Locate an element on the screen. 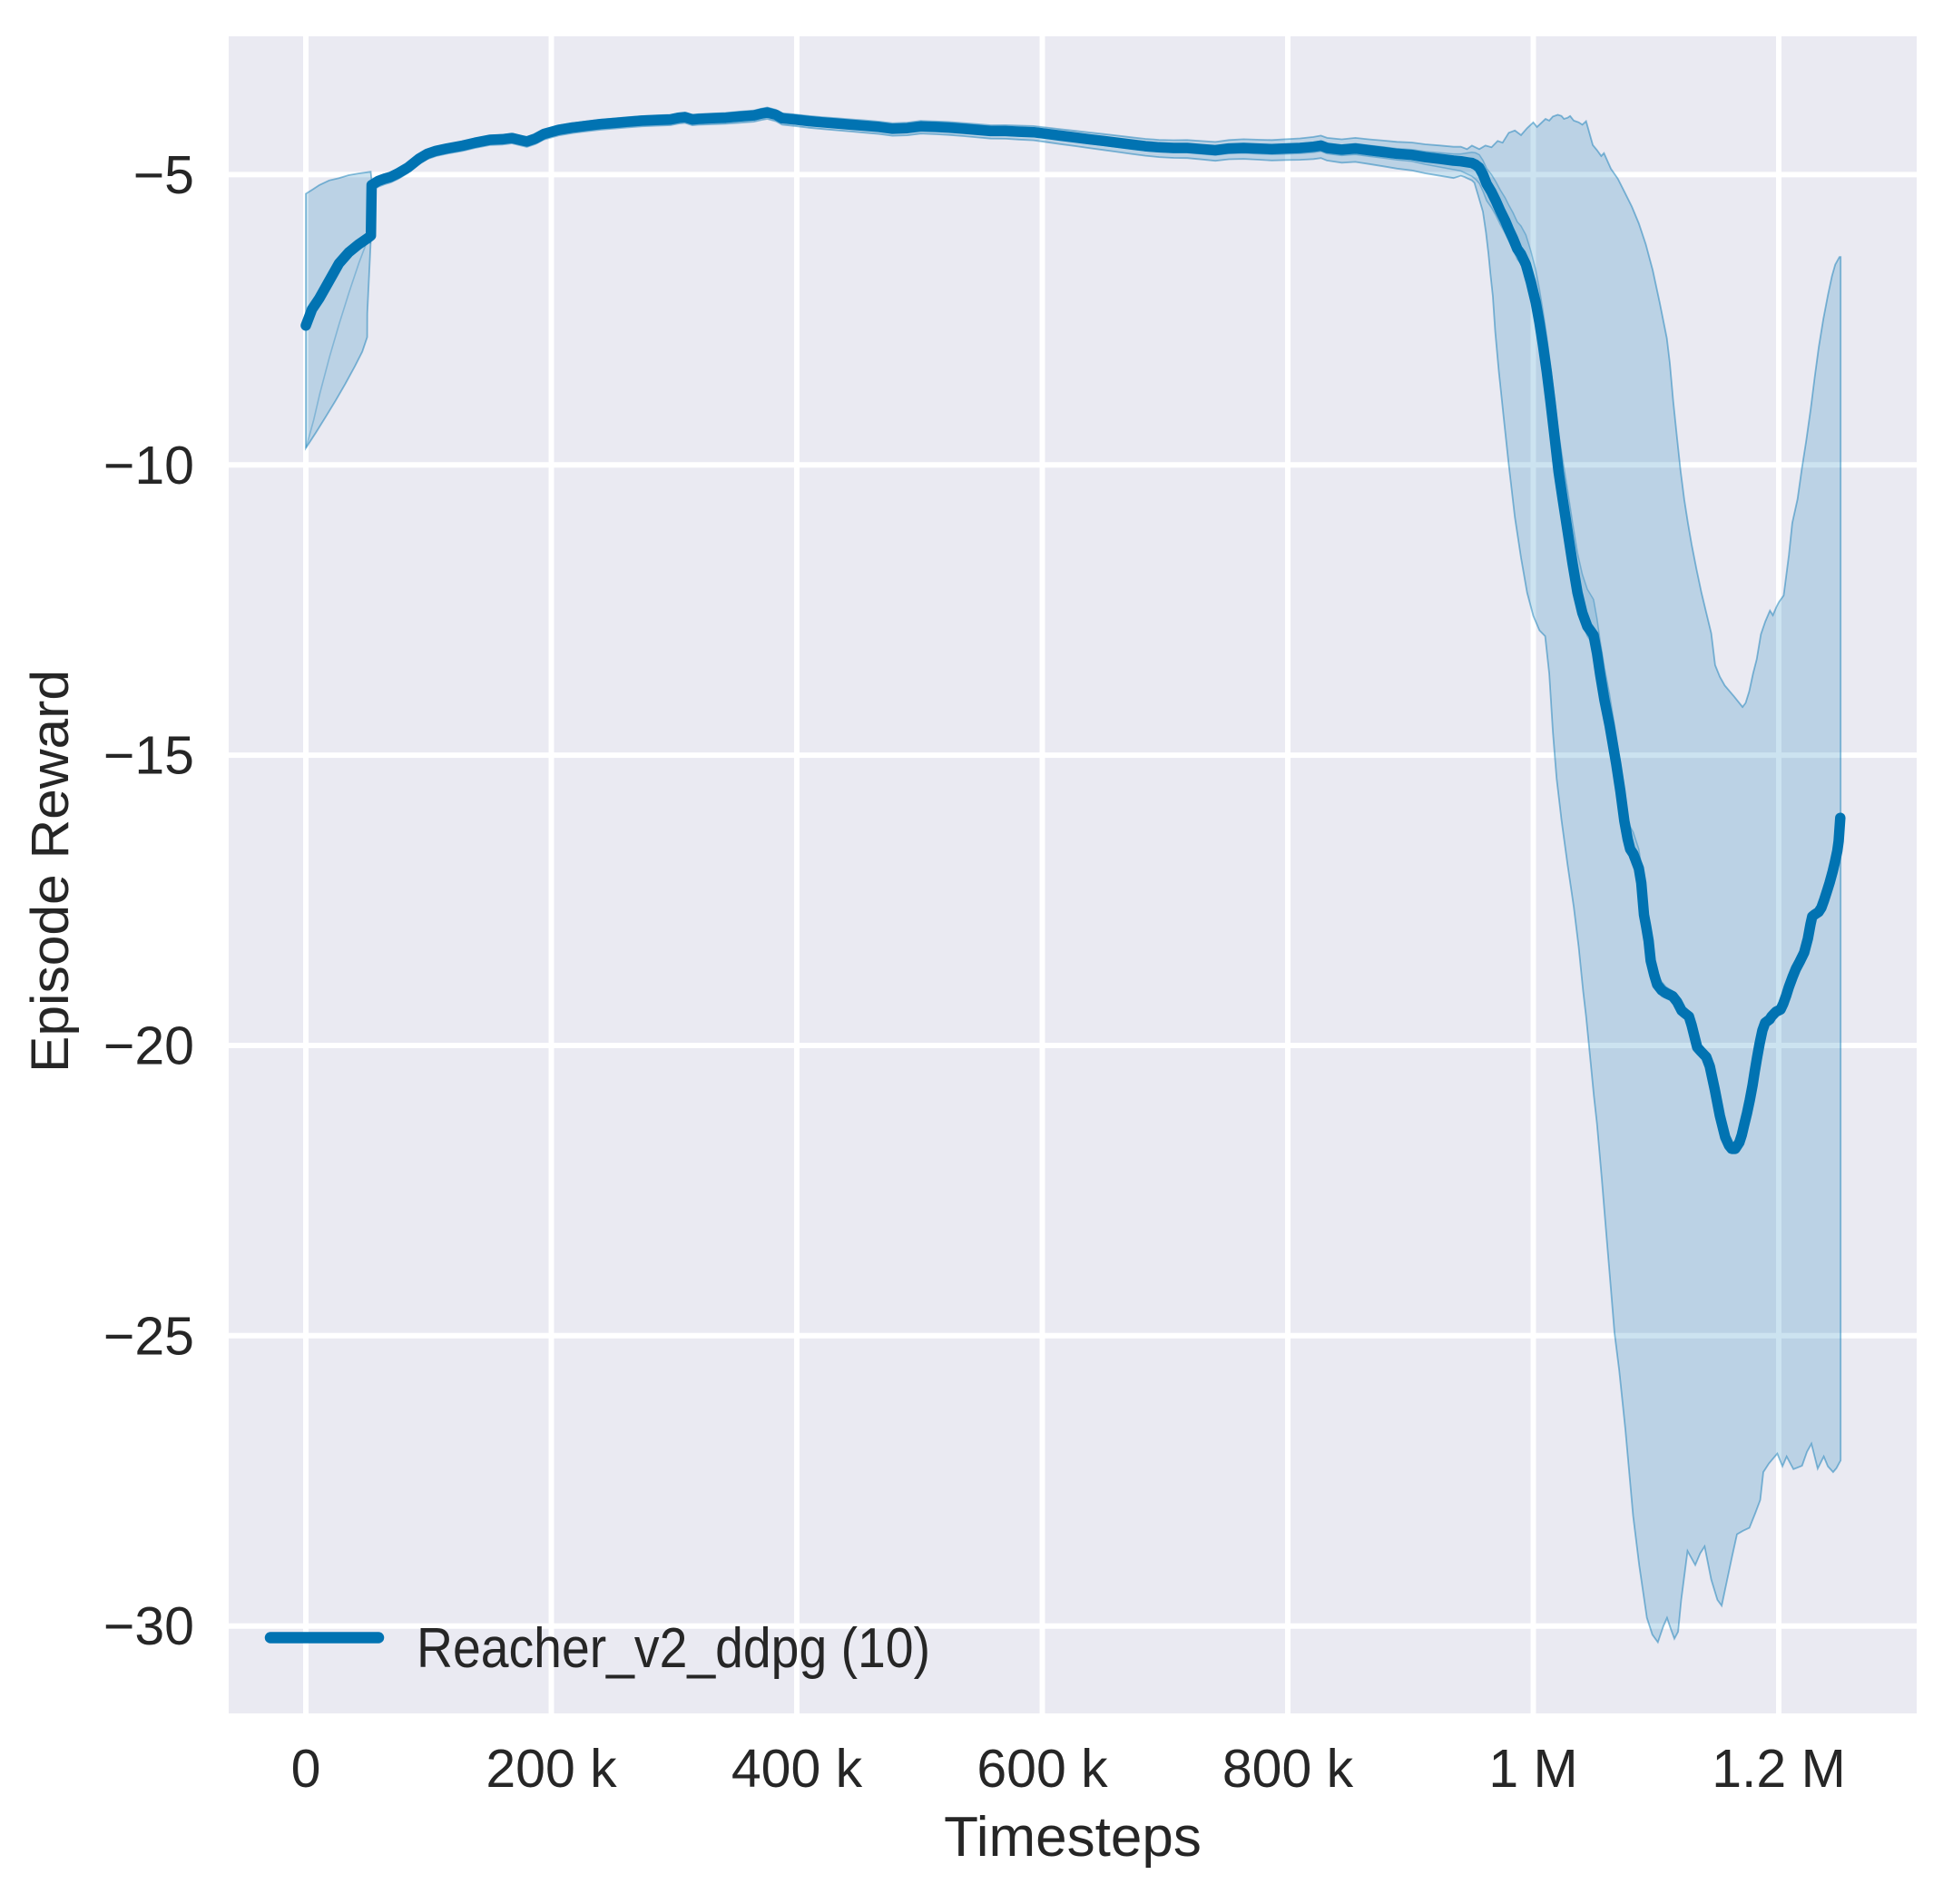 The image size is (1953, 1904). svg-text: −10 is located at coordinates (148, 466).